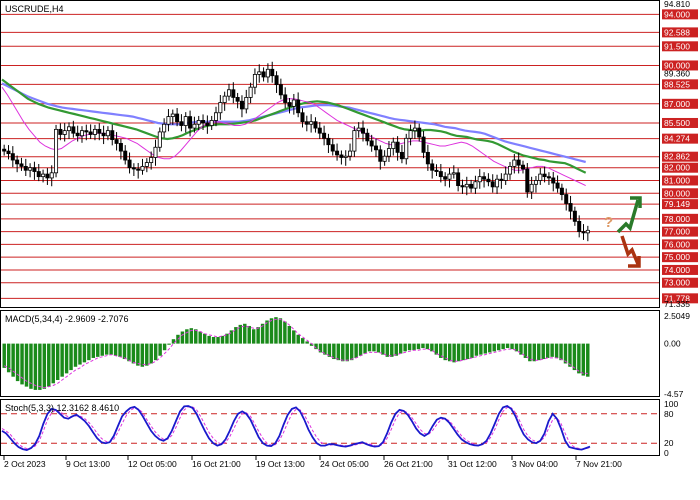 The height and width of the screenshot is (500, 700). I want to click on price-tick-label: 90.000, so click(677, 65).